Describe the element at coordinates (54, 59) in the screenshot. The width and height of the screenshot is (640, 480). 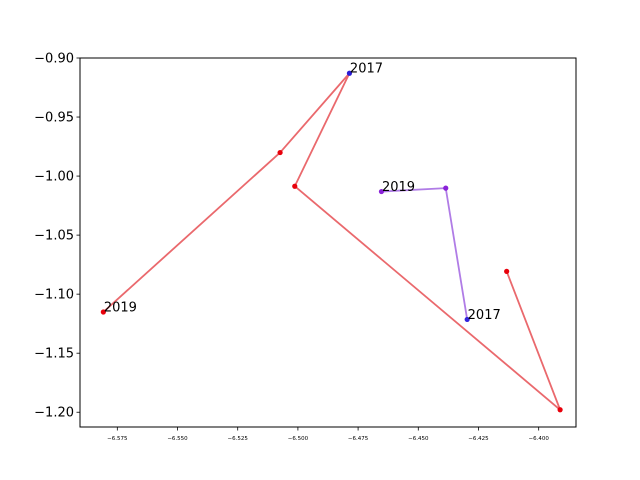
I see `y-tick-label-0: −0.90` at that location.